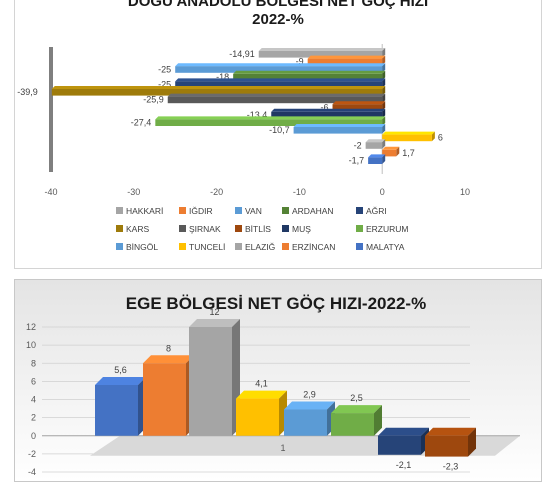  Describe the element at coordinates (33, 363) in the screenshot. I see `y-tick-label: 8` at that location.